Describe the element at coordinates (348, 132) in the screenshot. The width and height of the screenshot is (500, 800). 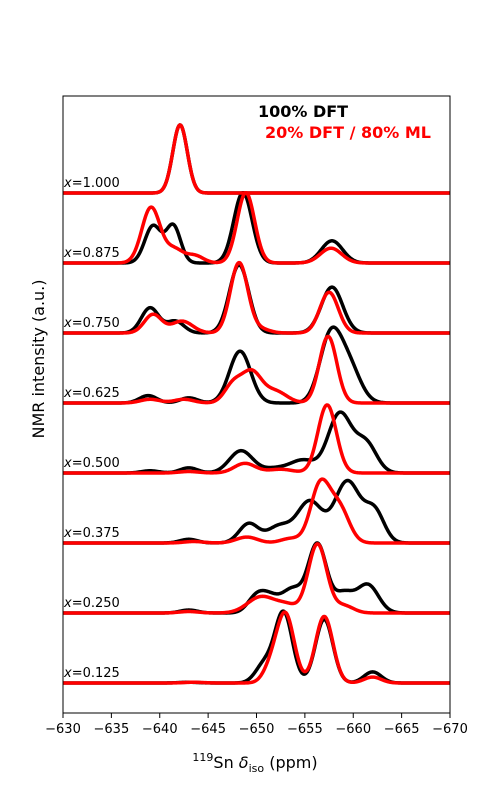
I see `legend-entry-ml: 20% DFT / 80% ML` at that location.